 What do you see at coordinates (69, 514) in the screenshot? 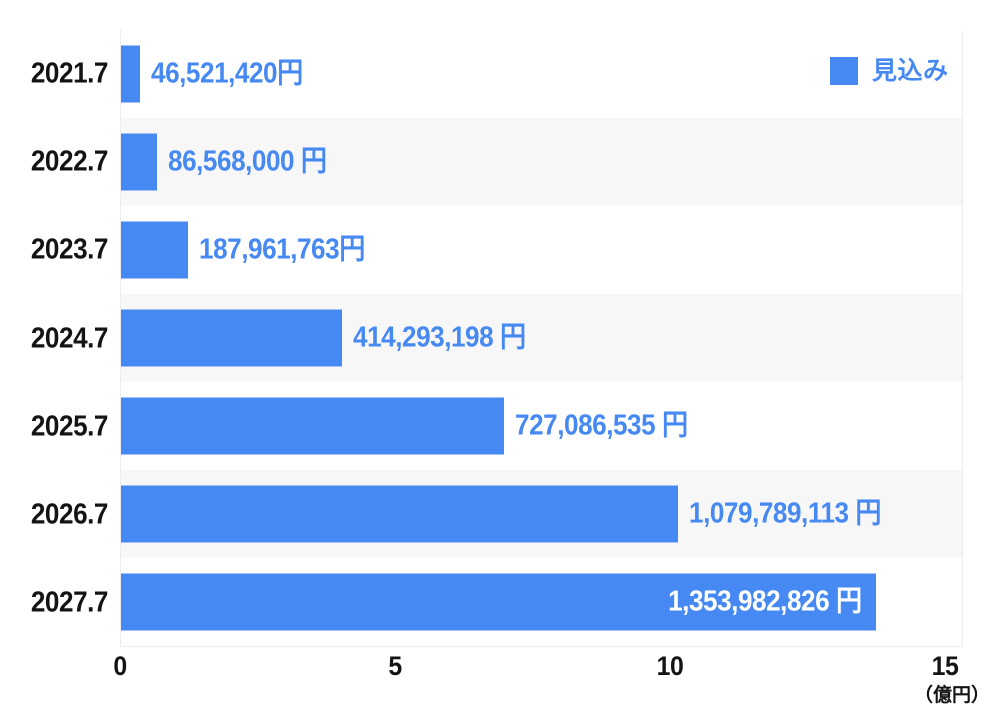
I see `category-label: 2026.7` at bounding box center [69, 514].